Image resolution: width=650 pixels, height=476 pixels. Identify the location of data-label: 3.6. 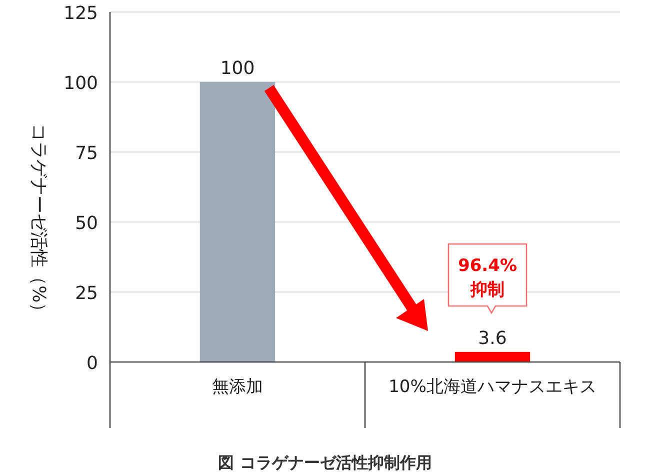
(492, 338).